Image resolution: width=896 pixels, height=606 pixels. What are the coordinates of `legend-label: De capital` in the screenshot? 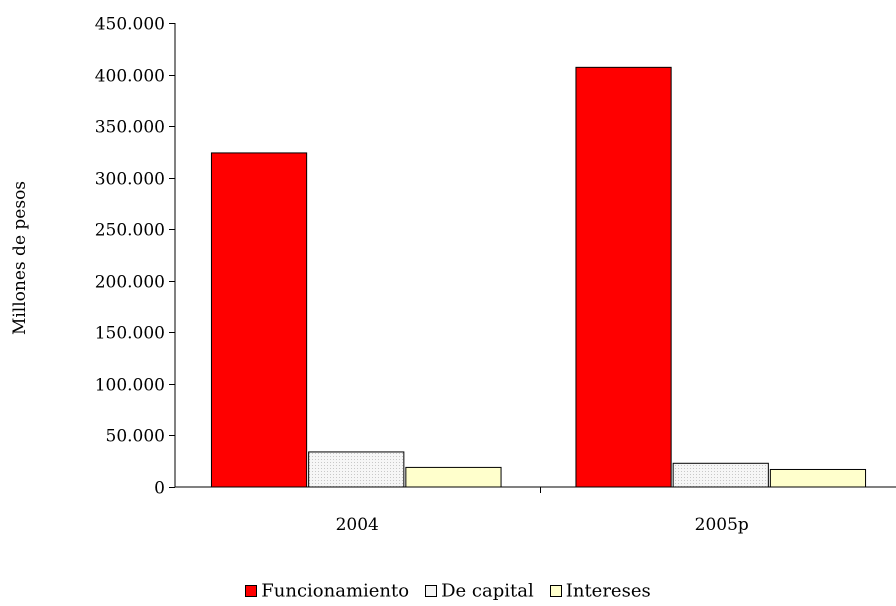 It's located at (487, 591).